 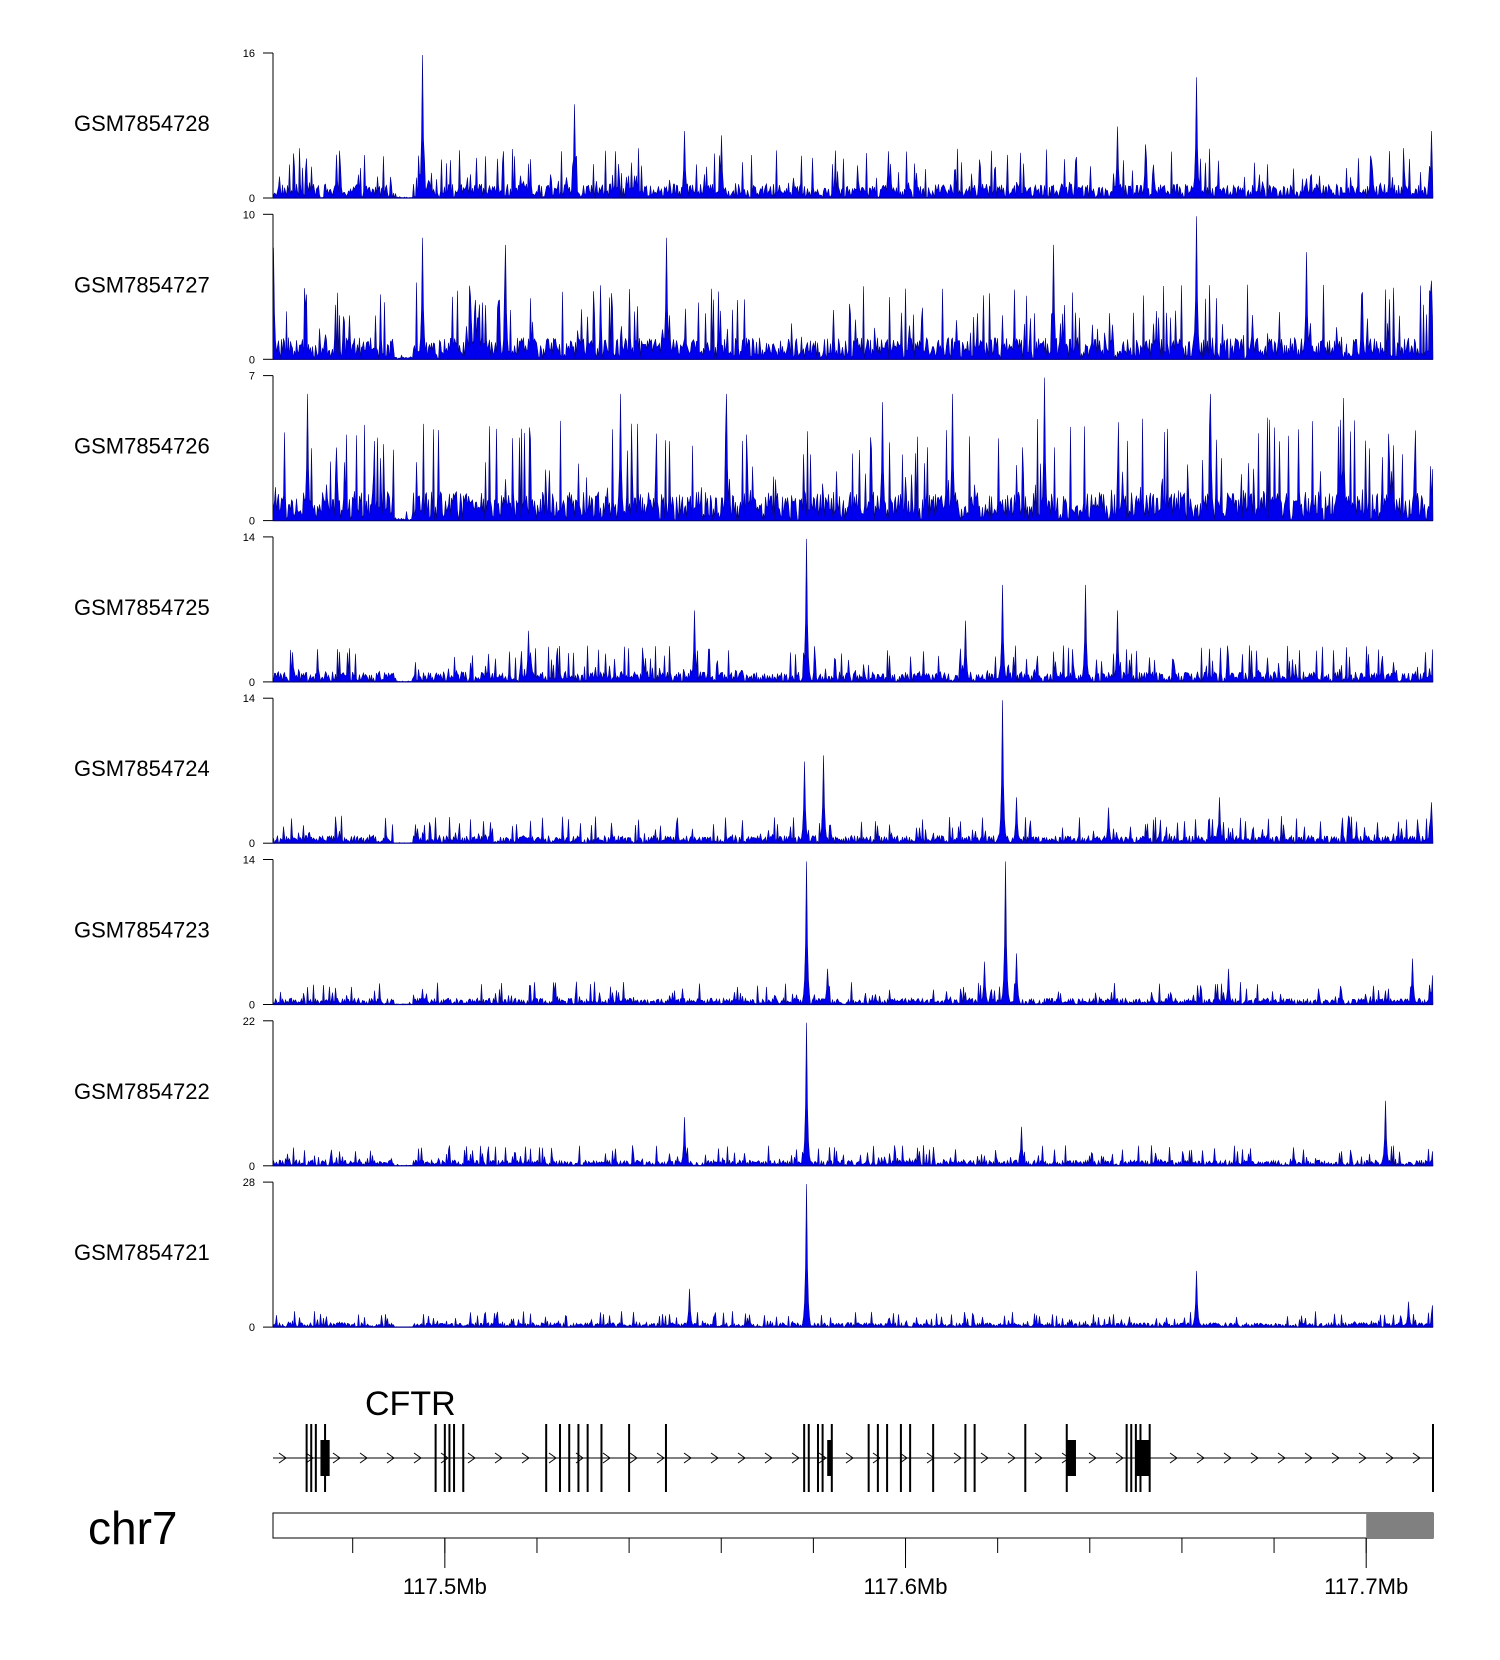 I want to click on gene-track: CFTR, so click(x=853, y=1438).